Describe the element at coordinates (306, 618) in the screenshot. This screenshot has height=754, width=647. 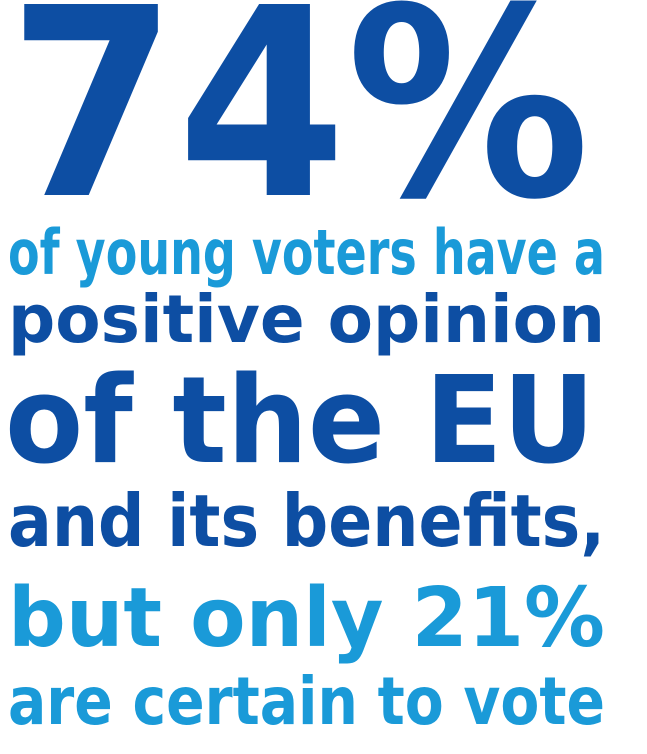
I see `text-line: but only 21%` at that location.